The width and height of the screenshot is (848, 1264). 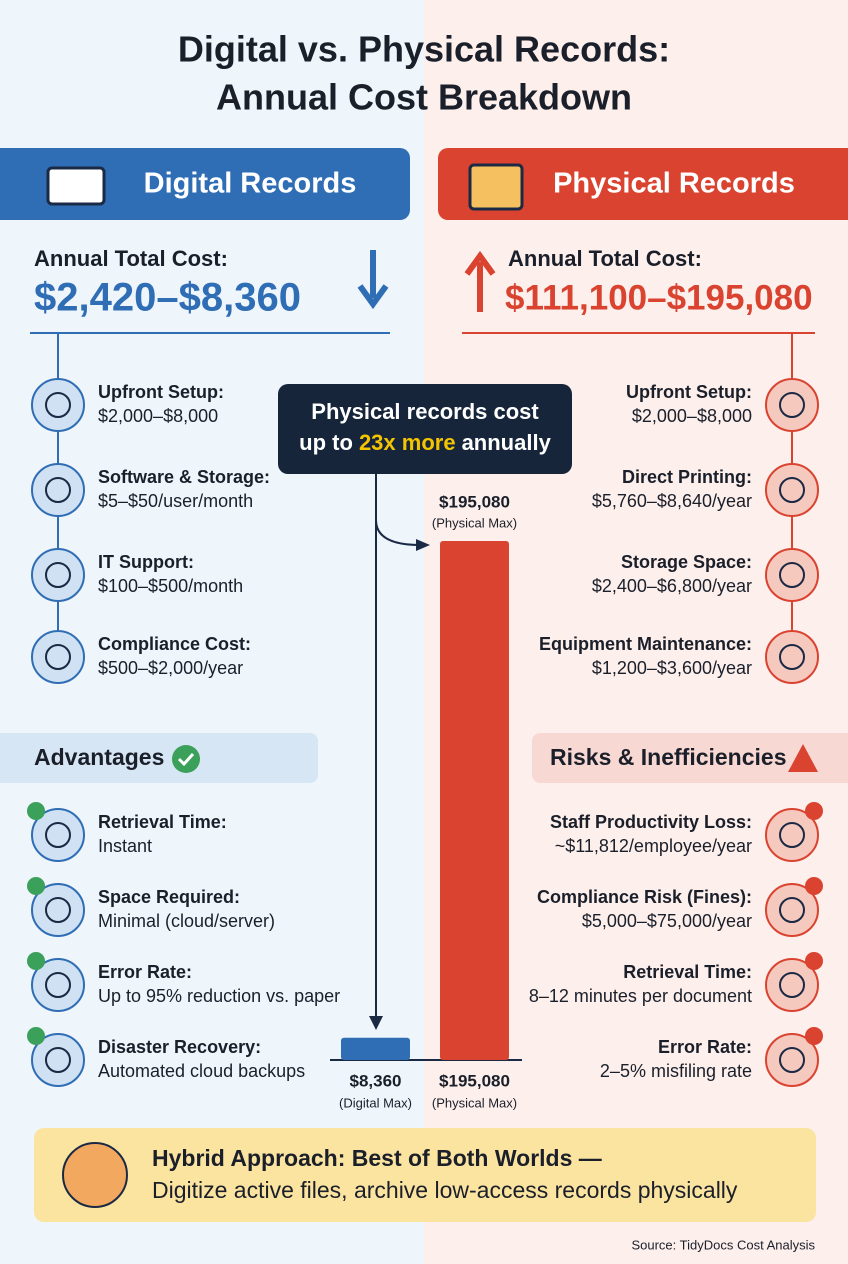 I want to click on item-label: Disaster Recovery:, so click(x=179, y=1047).